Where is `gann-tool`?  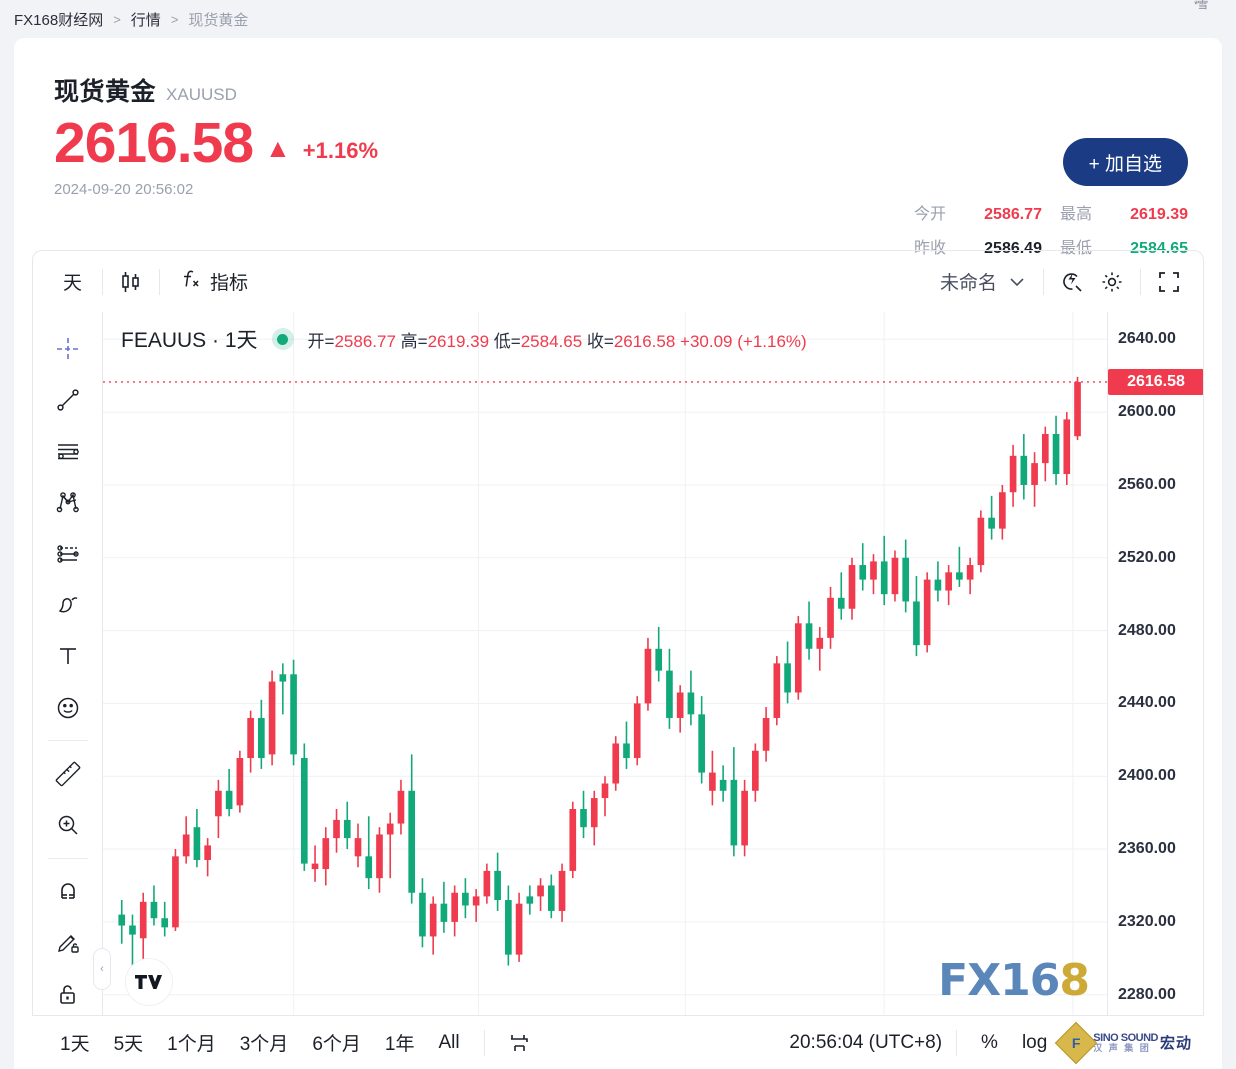
gann-tool is located at coordinates (68, 553).